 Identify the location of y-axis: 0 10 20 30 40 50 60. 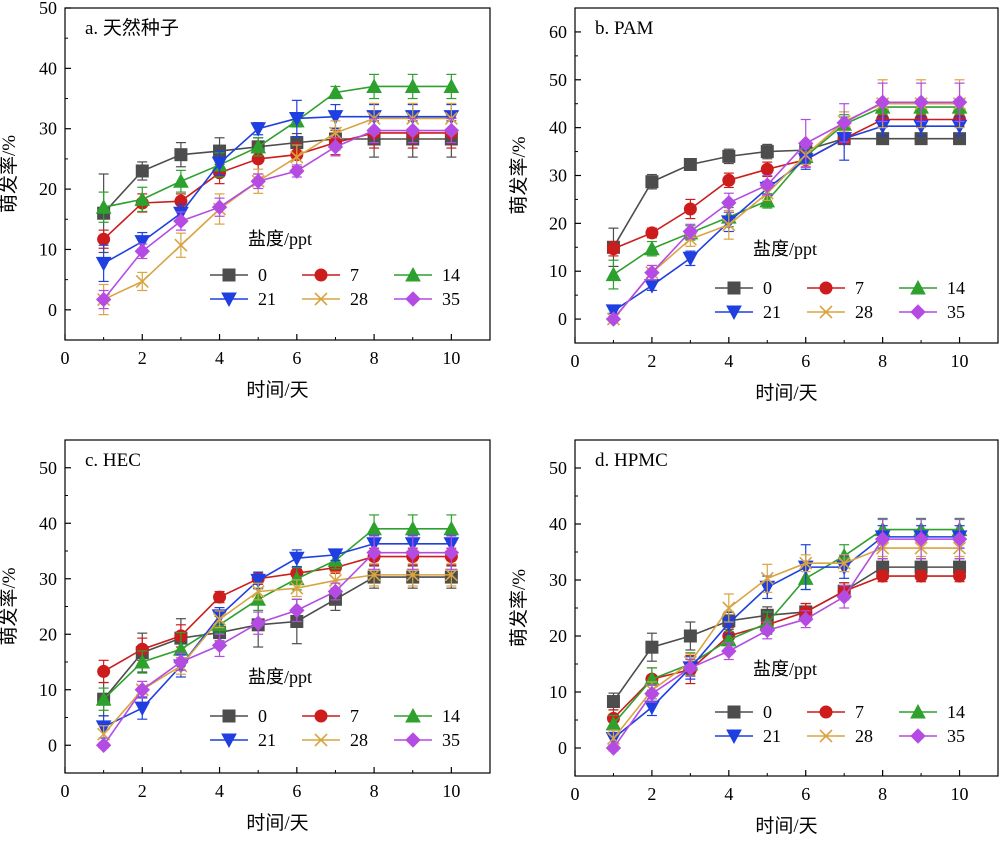
(565, 175).